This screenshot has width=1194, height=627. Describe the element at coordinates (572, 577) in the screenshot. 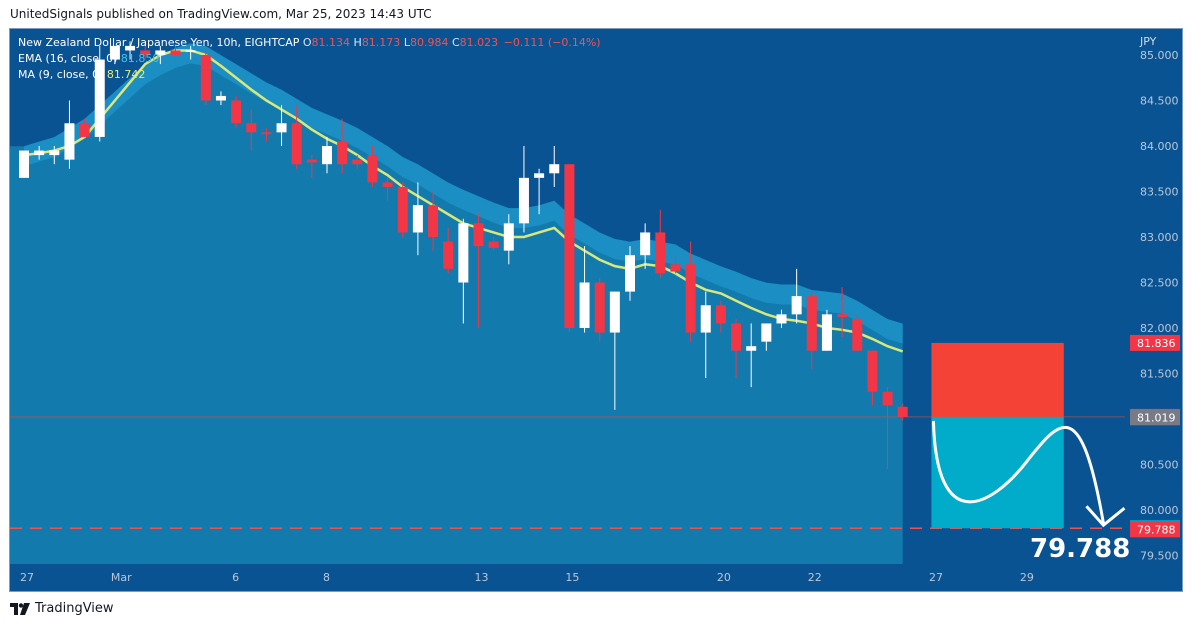

I see `x-tick-label: 15` at that location.